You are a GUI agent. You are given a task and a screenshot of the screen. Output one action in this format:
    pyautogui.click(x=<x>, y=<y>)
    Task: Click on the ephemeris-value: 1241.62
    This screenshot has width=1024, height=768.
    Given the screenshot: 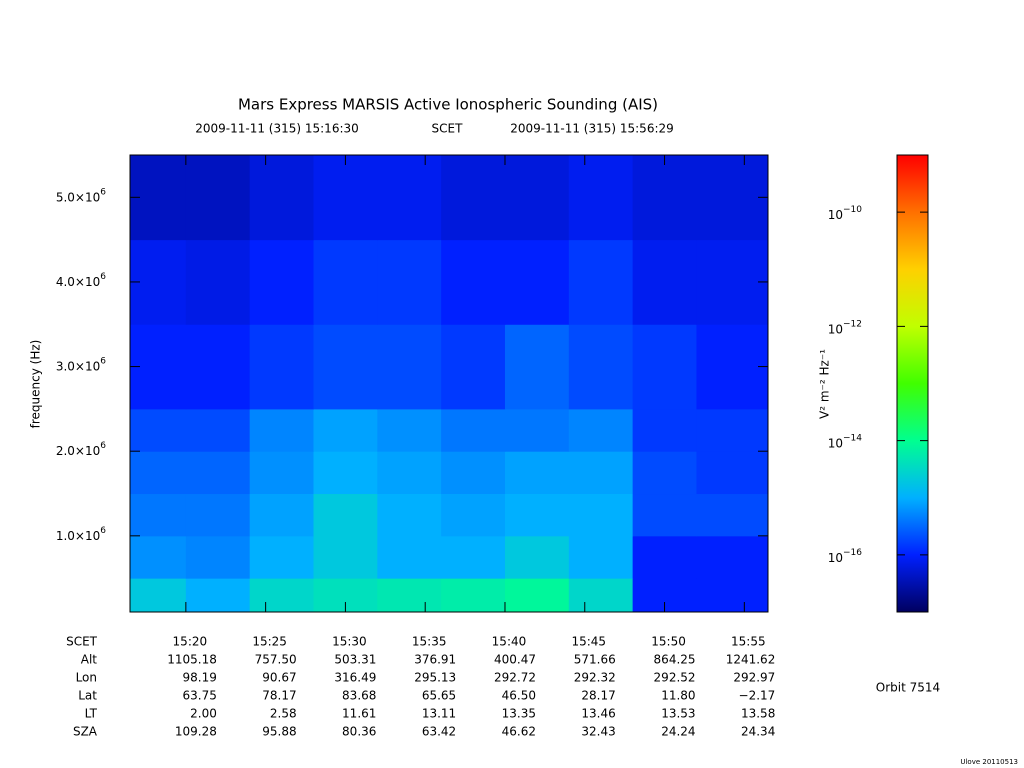 What is the action you would take?
    pyautogui.click(x=751, y=660)
    